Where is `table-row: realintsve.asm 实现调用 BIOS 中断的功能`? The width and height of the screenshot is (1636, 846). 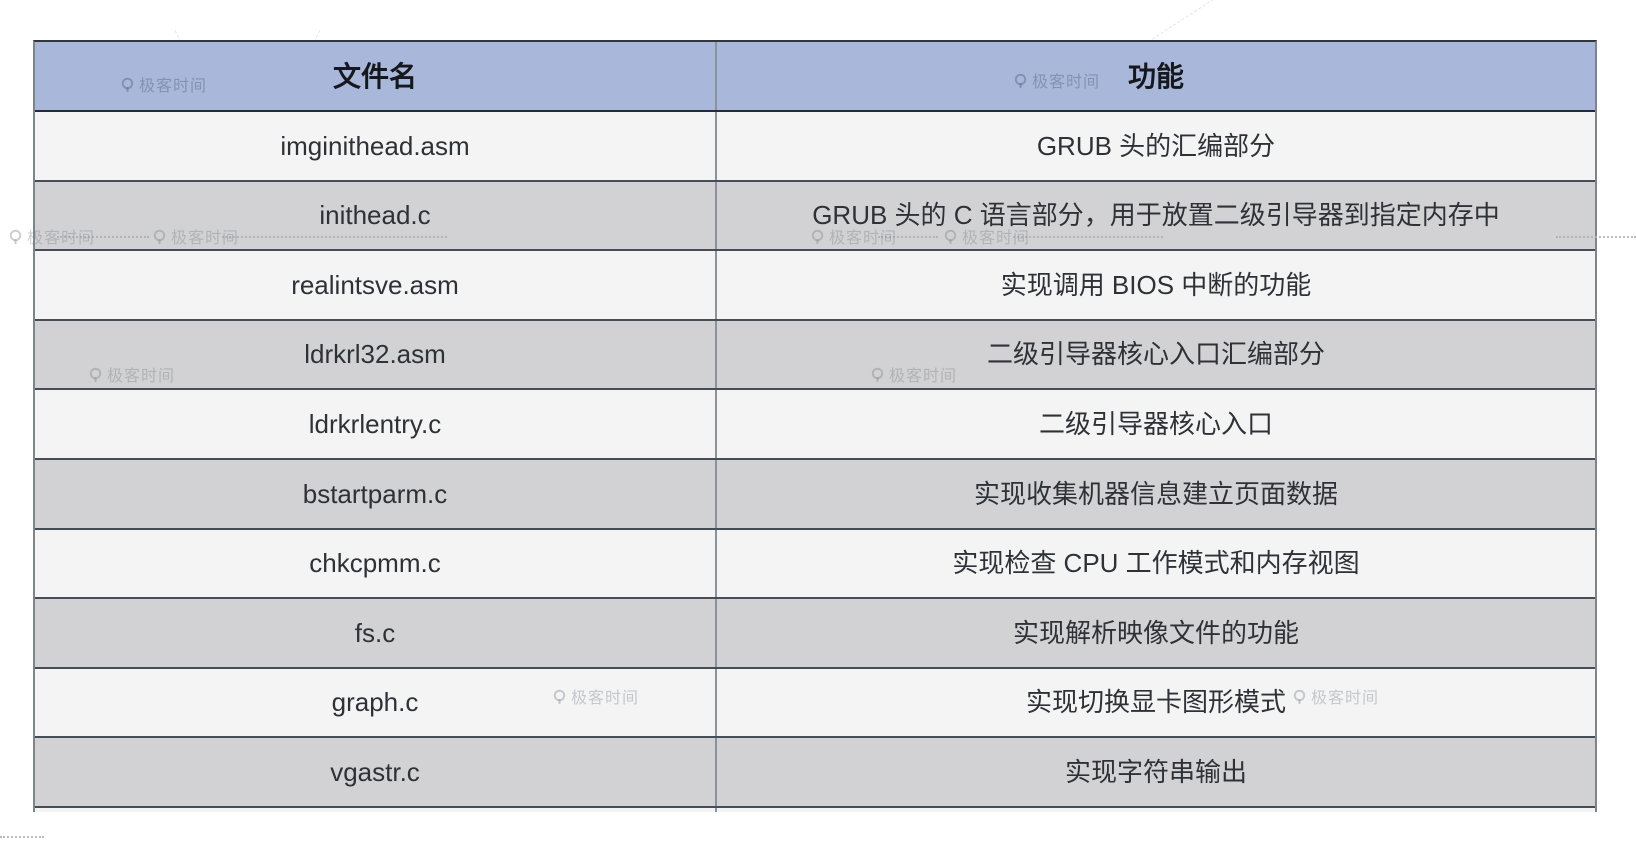
table-row: realintsve.asm 实现调用 BIOS 中断的功能 is located at coordinates (815, 286).